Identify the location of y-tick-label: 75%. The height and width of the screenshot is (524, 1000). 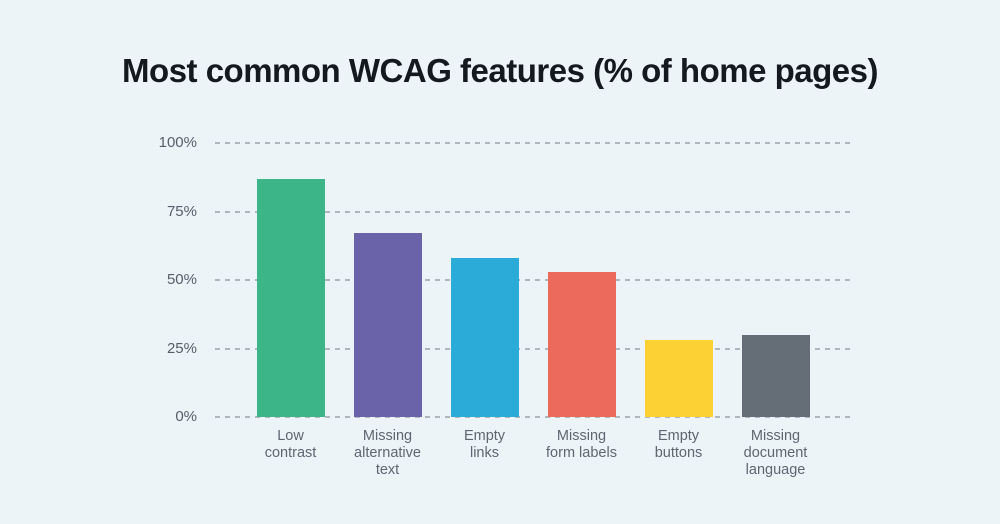
(181, 211).